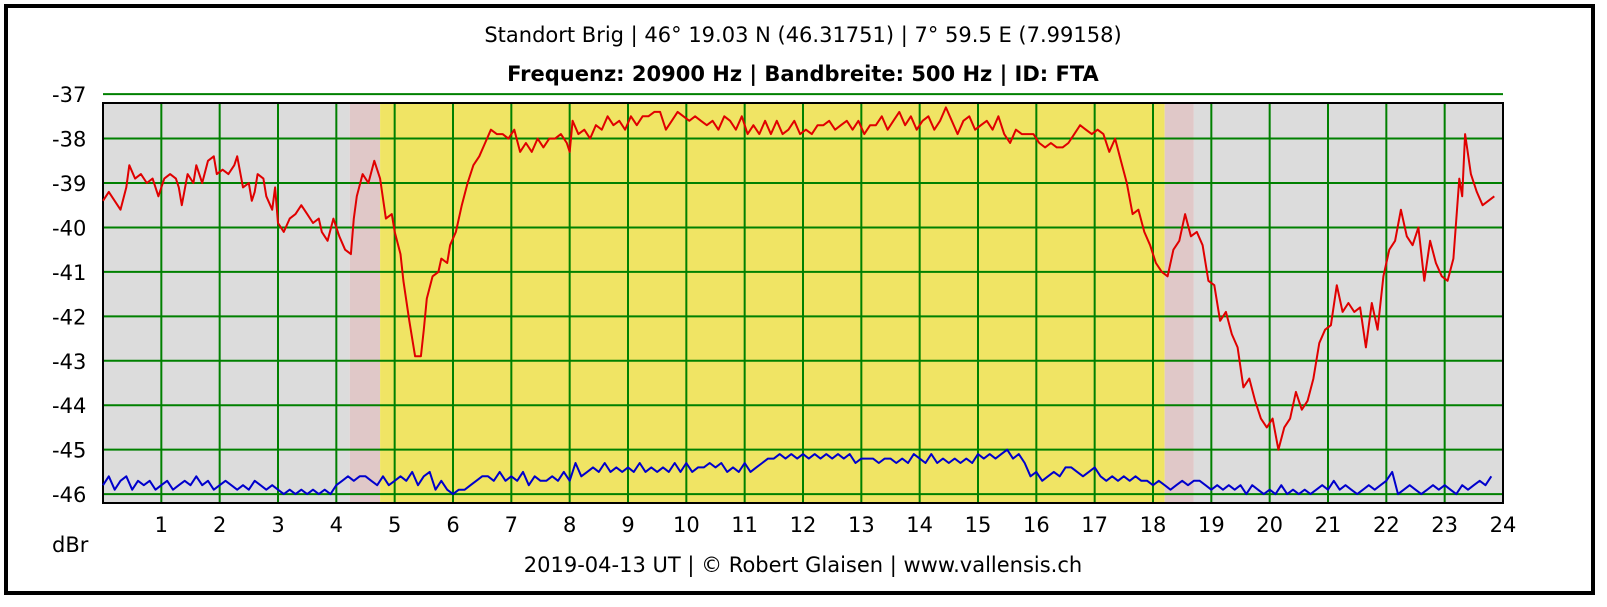 The image size is (1607, 607). I want to click on x-tick-label: 7, so click(511, 525).